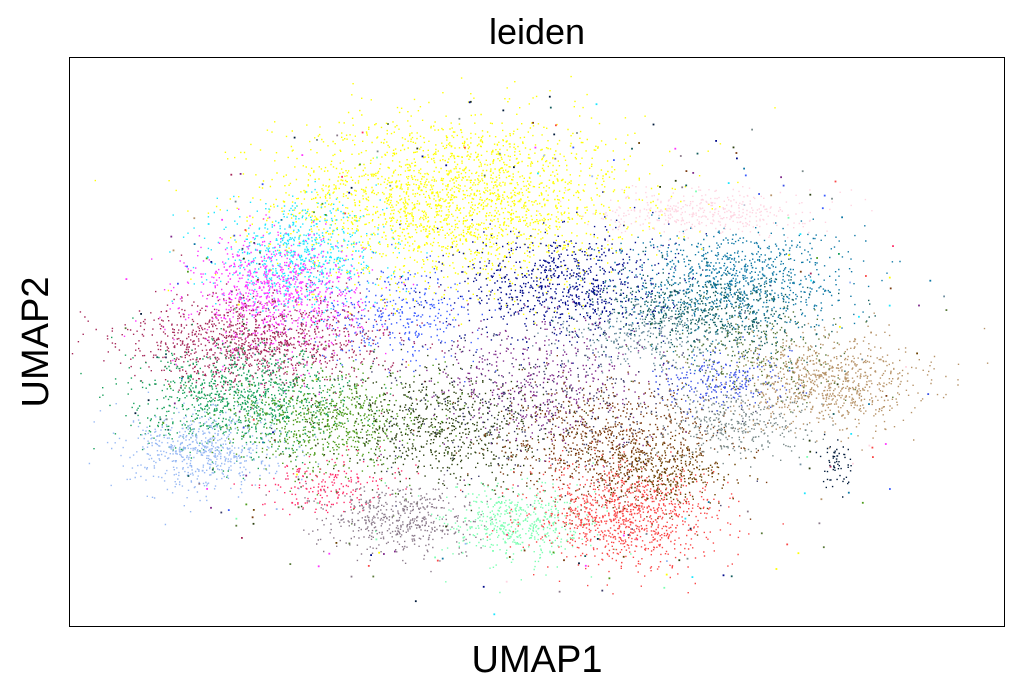  Describe the element at coordinates (537, 31) in the screenshot. I see `chart-title: leiden` at that location.